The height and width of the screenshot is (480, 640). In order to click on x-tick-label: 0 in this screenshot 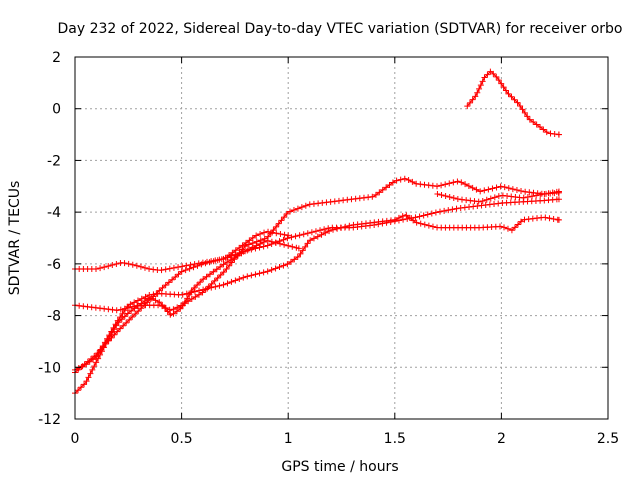, I will do `click(75, 439)`.